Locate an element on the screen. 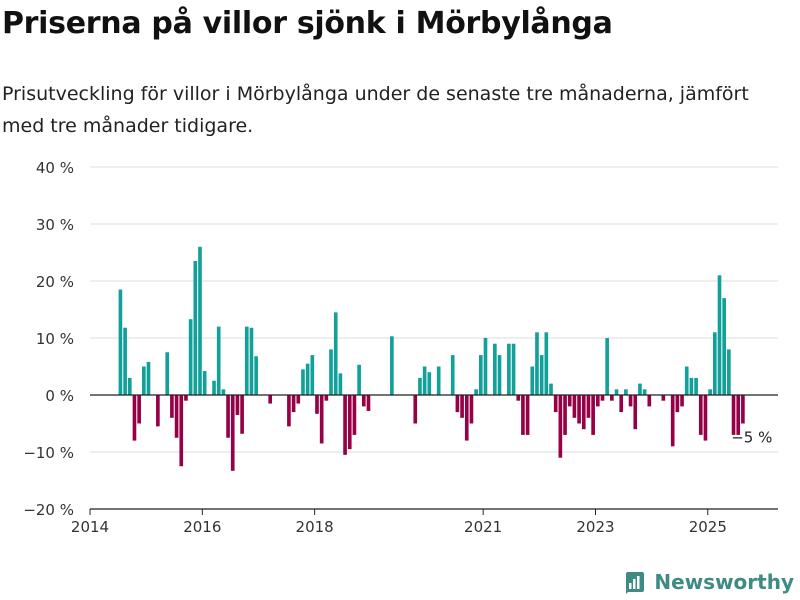 This screenshot has width=800, height=600. page-title: Priserna på villor sjönk i Mörbylånga is located at coordinates (307, 23).